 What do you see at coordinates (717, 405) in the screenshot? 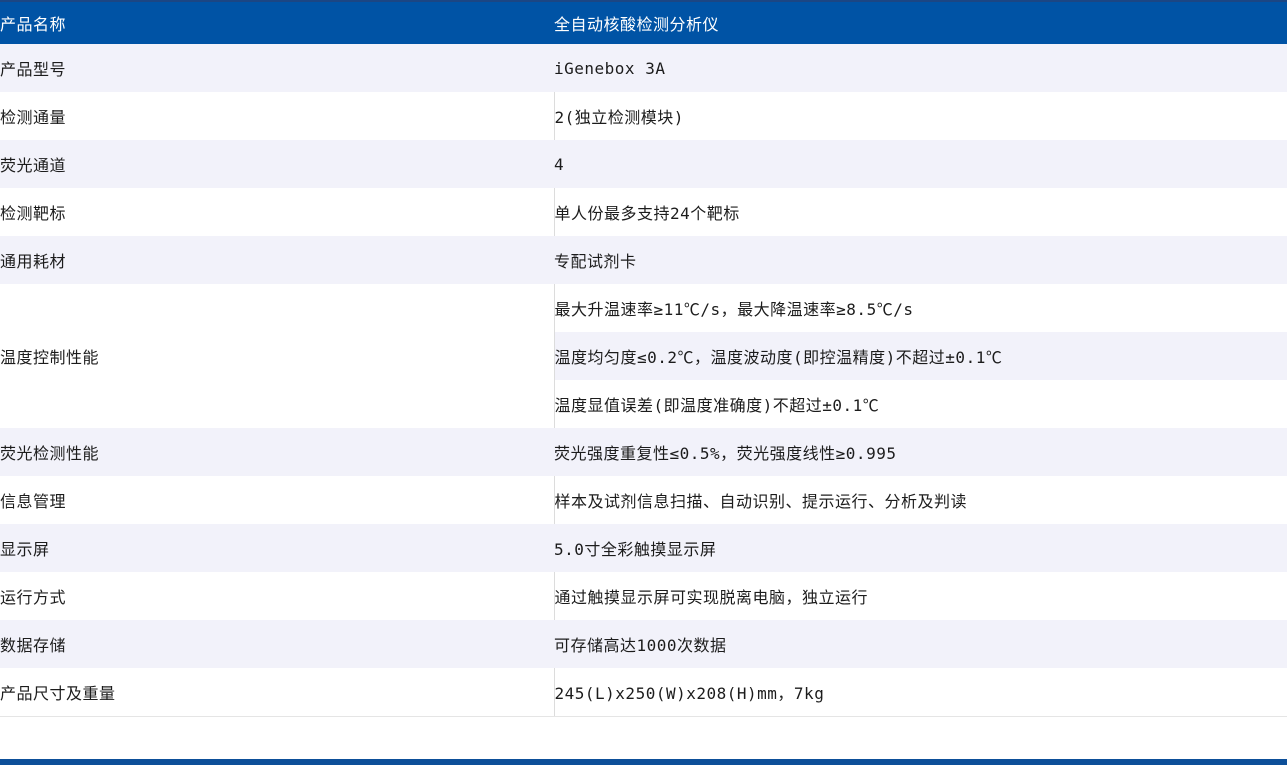
I see `spec-value-temp-accuracy: 温度显值误差(即温度准确度)不超过±0.1℃` at bounding box center [717, 405].